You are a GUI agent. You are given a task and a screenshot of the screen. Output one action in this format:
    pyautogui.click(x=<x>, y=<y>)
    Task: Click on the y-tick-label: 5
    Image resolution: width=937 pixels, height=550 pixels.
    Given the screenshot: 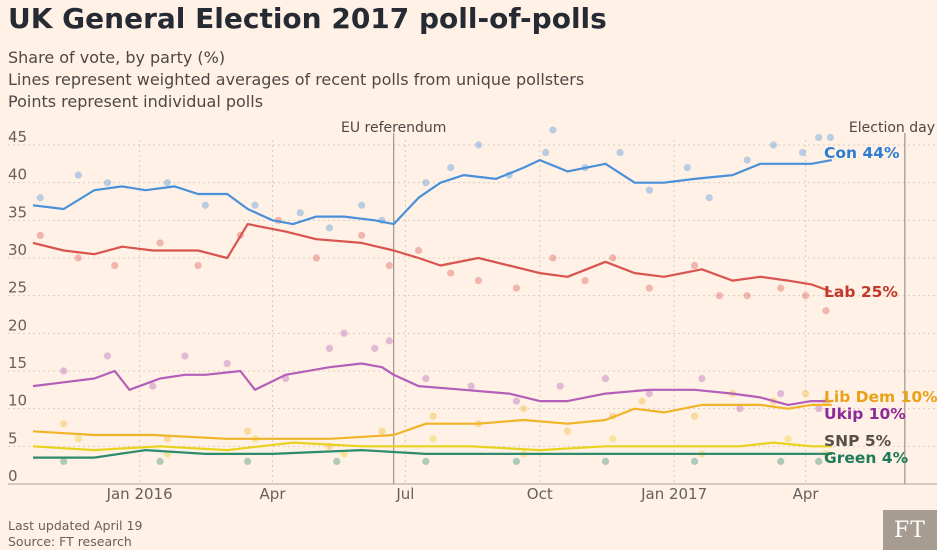 What is the action you would take?
    pyautogui.click(x=13, y=438)
    